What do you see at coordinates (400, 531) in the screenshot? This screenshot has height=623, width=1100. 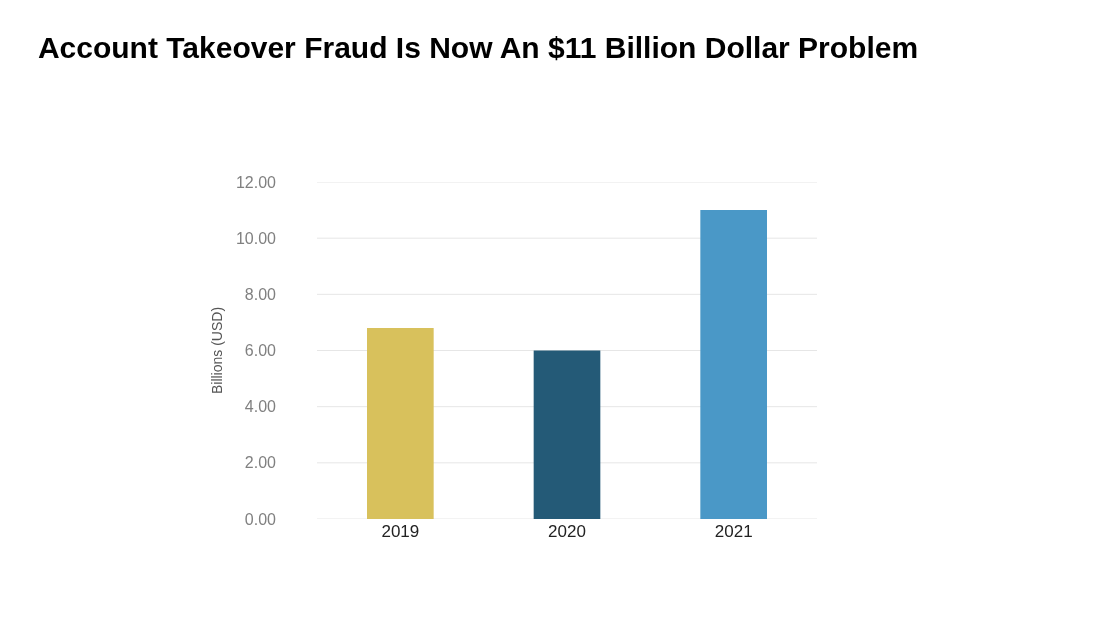 I see `x-tick-label: 2019` at bounding box center [400, 531].